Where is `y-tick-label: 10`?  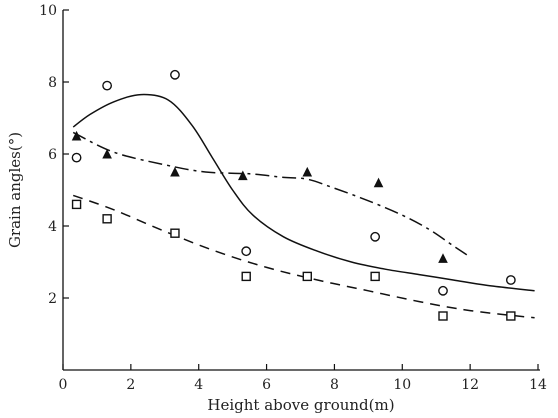 y-tick-label: 10 is located at coordinates (48, 11).